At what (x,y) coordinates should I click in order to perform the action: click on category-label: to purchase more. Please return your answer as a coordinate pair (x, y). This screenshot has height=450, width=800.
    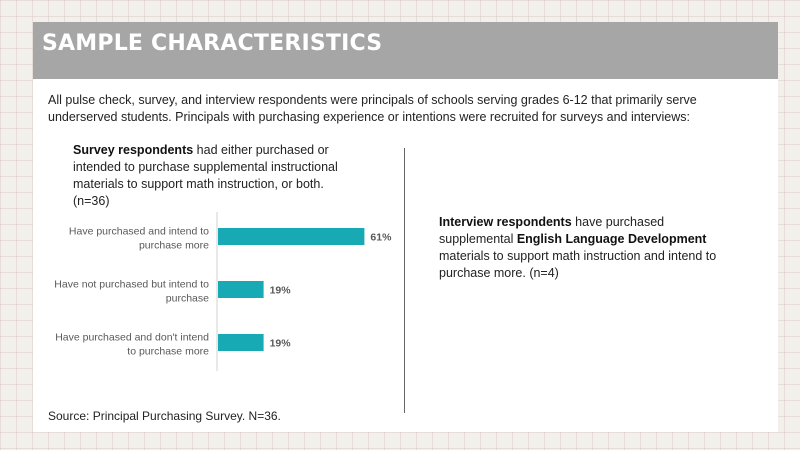
    Looking at the image, I should click on (168, 352).